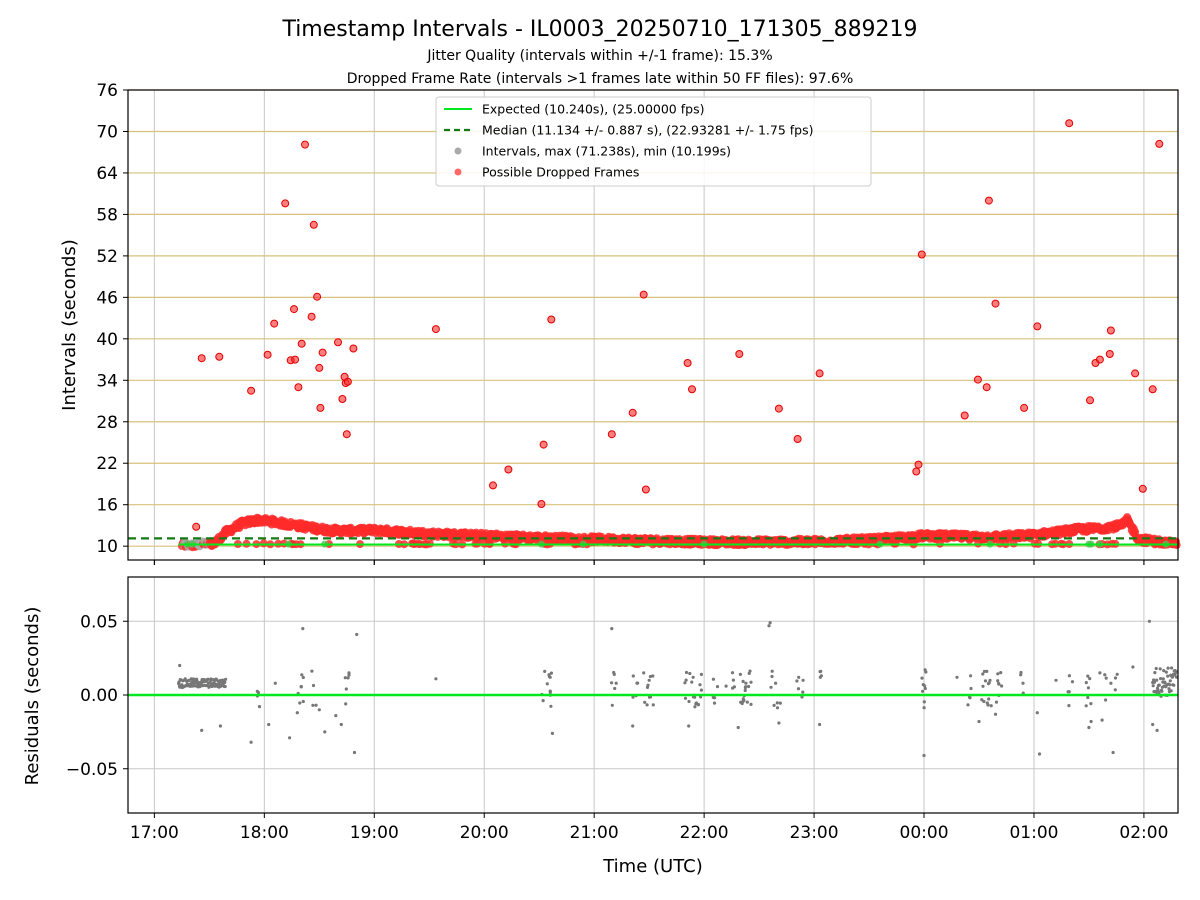 Image resolution: width=1200 pixels, height=900 pixels. I want to click on bottom-y-tick-label: 0.05, so click(99, 622).